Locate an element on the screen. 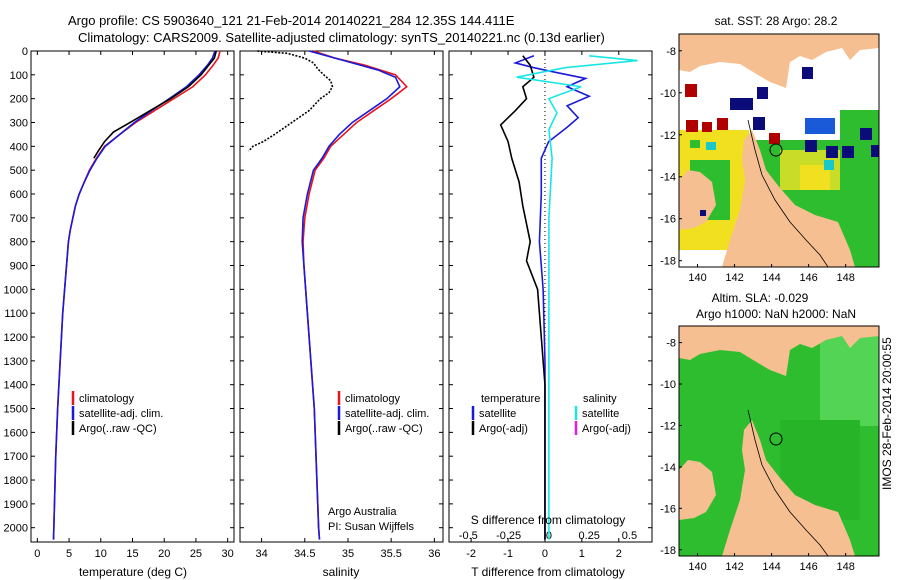  x-tick-label: -1 is located at coordinates (508, 554).